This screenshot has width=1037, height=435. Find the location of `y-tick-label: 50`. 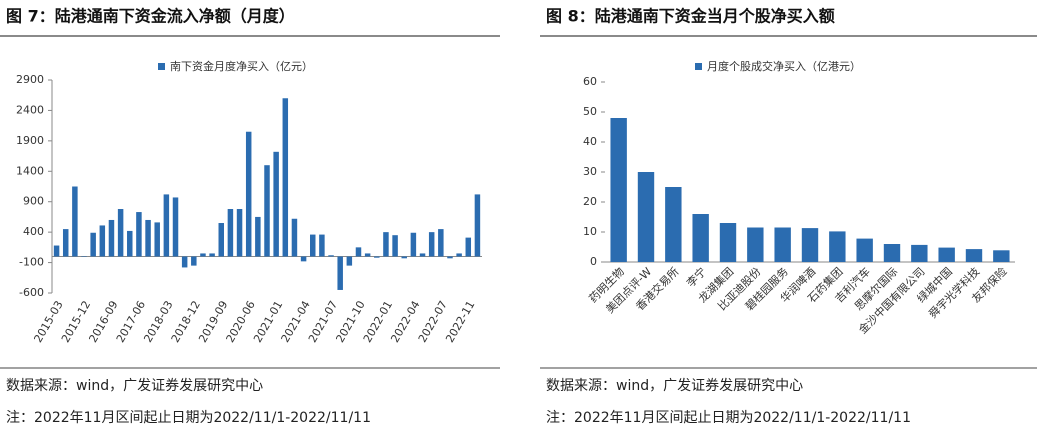

y-tick-label: 50 is located at coordinates (590, 111).